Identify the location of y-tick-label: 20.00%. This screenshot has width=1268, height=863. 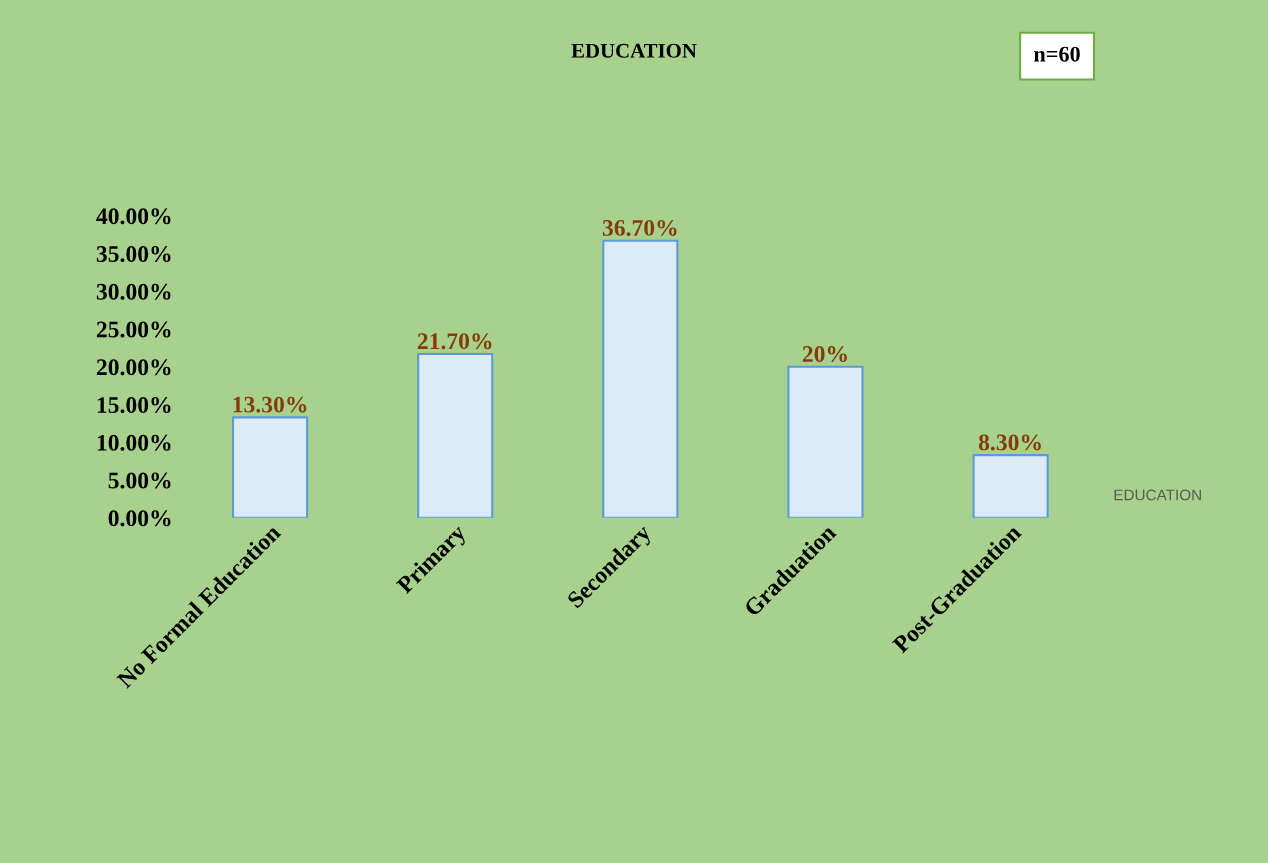
(133, 367).